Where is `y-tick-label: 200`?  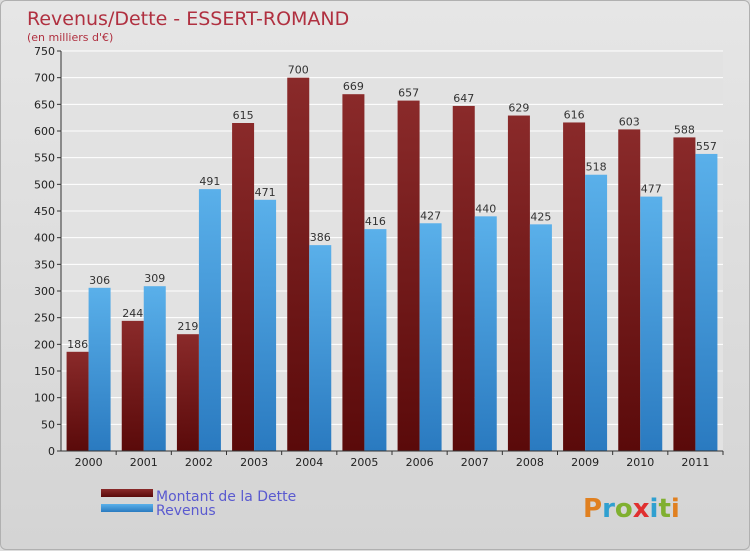 y-tick-label: 200 is located at coordinates (44, 344).